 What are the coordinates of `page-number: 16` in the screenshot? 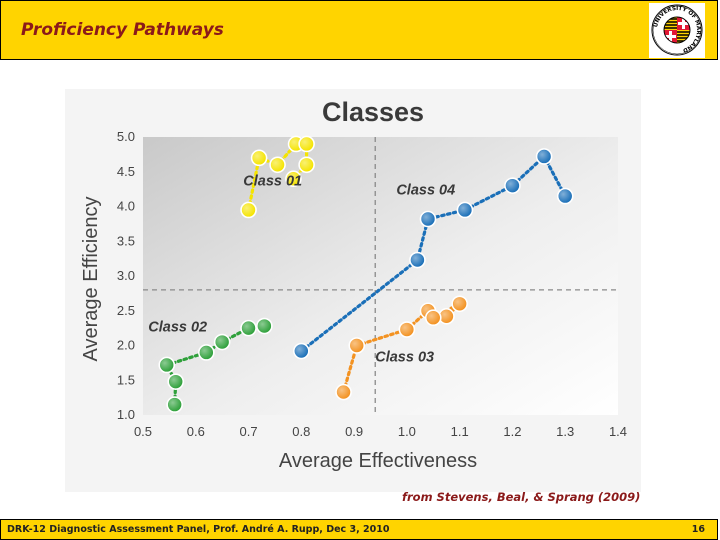 It's located at (698, 529).